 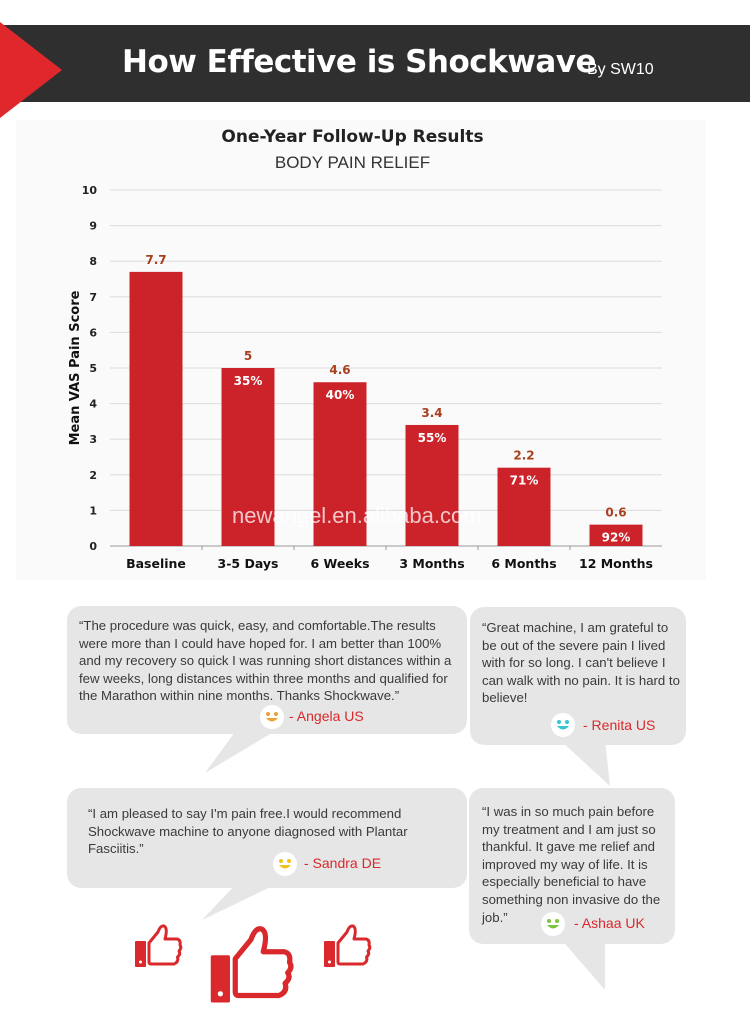 I want to click on y-tick-label: 8, so click(x=93, y=261).